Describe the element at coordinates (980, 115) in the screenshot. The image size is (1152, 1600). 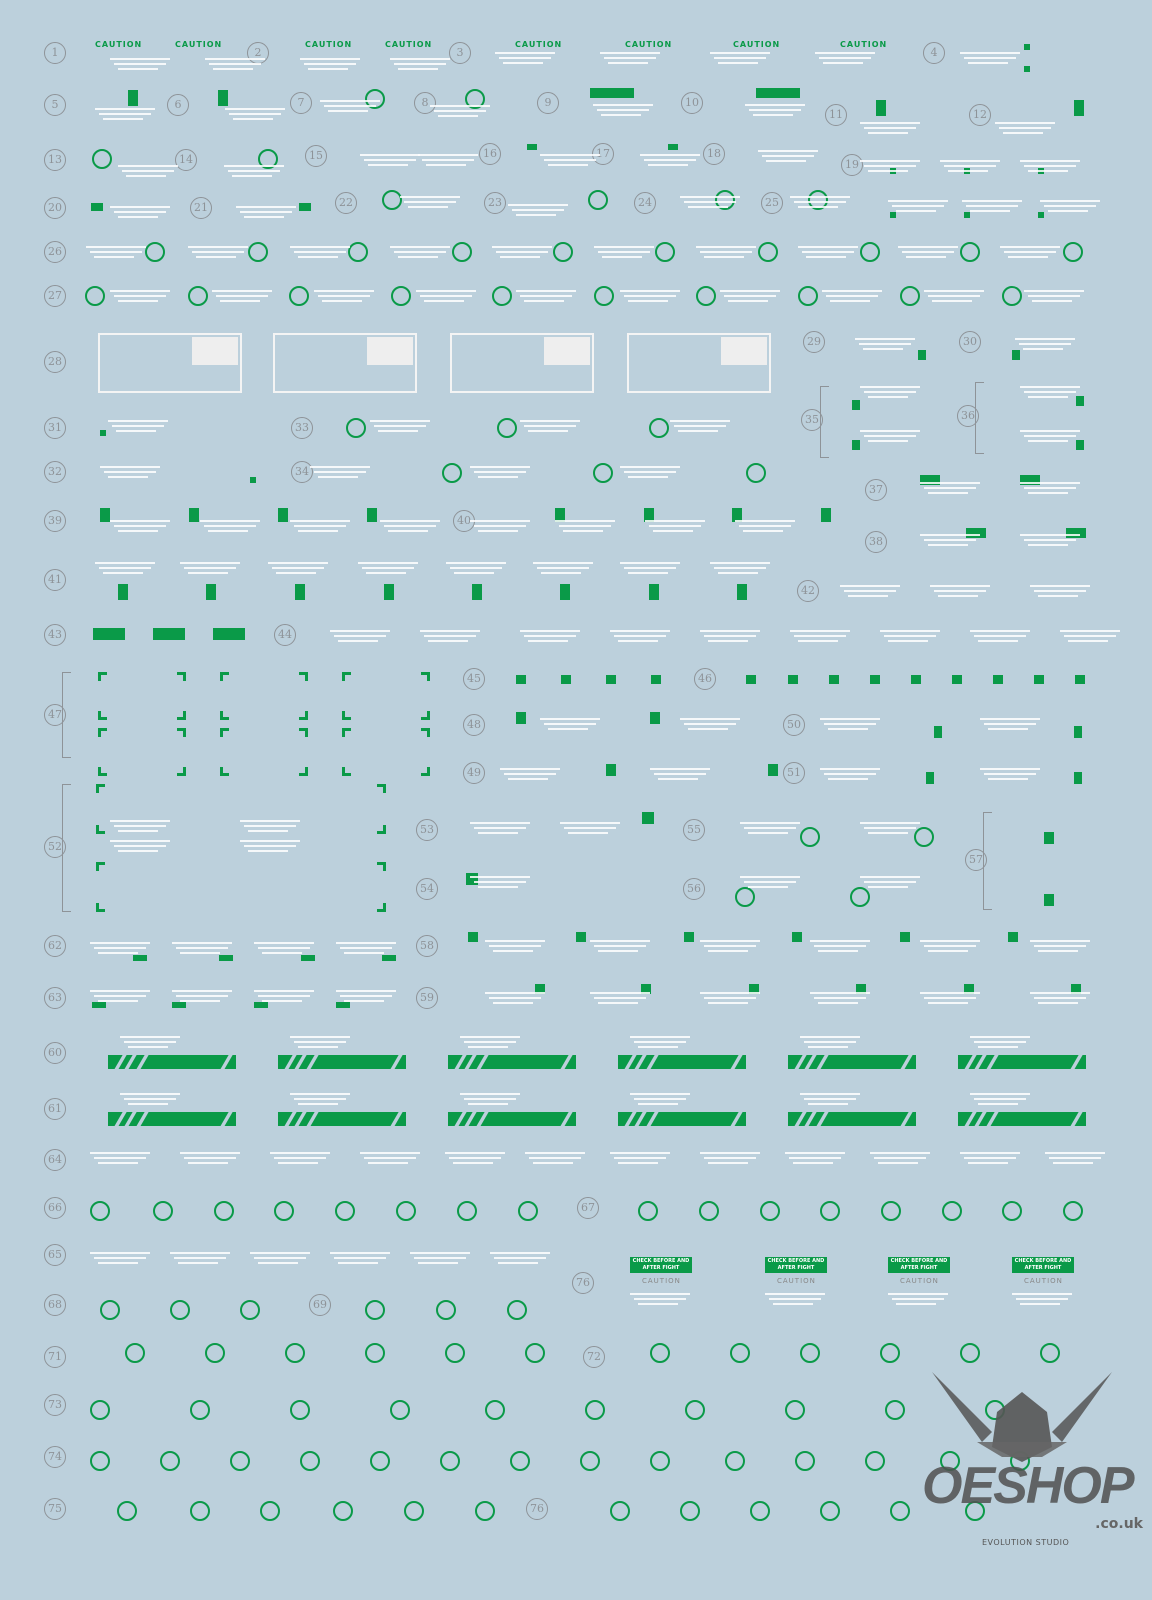
I see `item-number-12: 12` at that location.